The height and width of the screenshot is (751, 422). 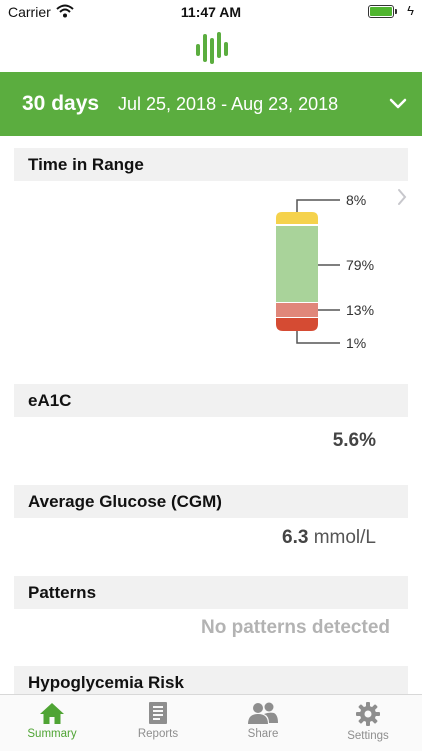 What do you see at coordinates (158, 734) in the screenshot?
I see `tab-label: Reports` at bounding box center [158, 734].